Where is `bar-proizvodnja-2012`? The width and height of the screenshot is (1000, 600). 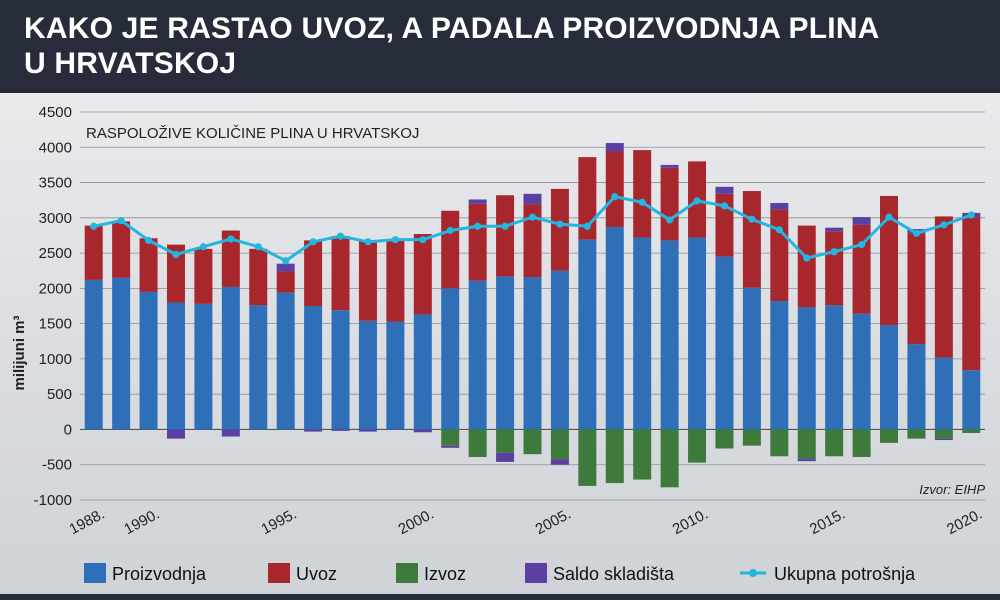 bar-proizvodnja-2012 is located at coordinates (751, 358).